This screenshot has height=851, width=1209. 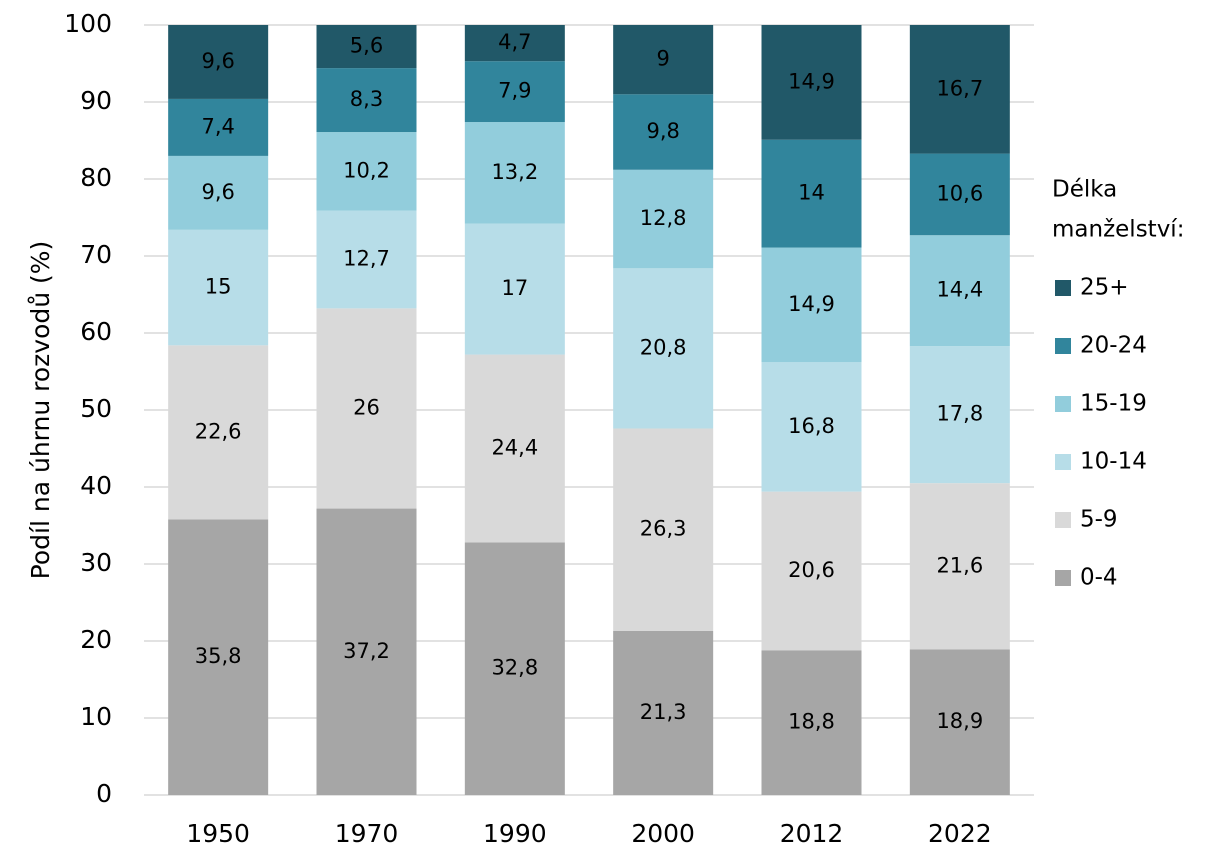 I want to click on y-tick-label: 30, so click(x=96, y=562).